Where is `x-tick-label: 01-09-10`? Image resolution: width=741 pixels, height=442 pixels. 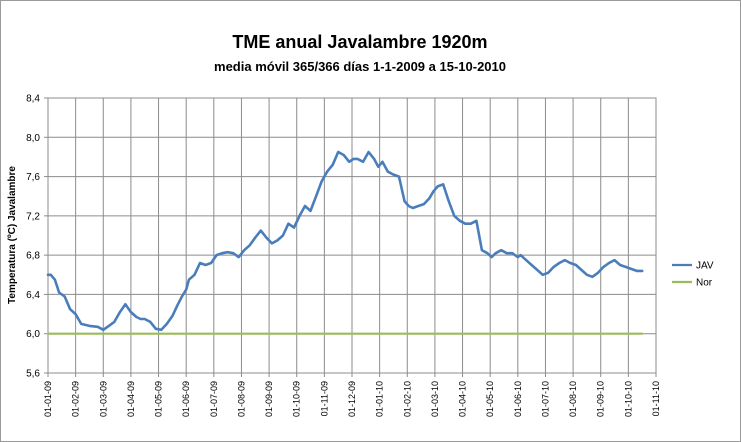
x-tick-label: 01-09-10 is located at coordinates (601, 399).